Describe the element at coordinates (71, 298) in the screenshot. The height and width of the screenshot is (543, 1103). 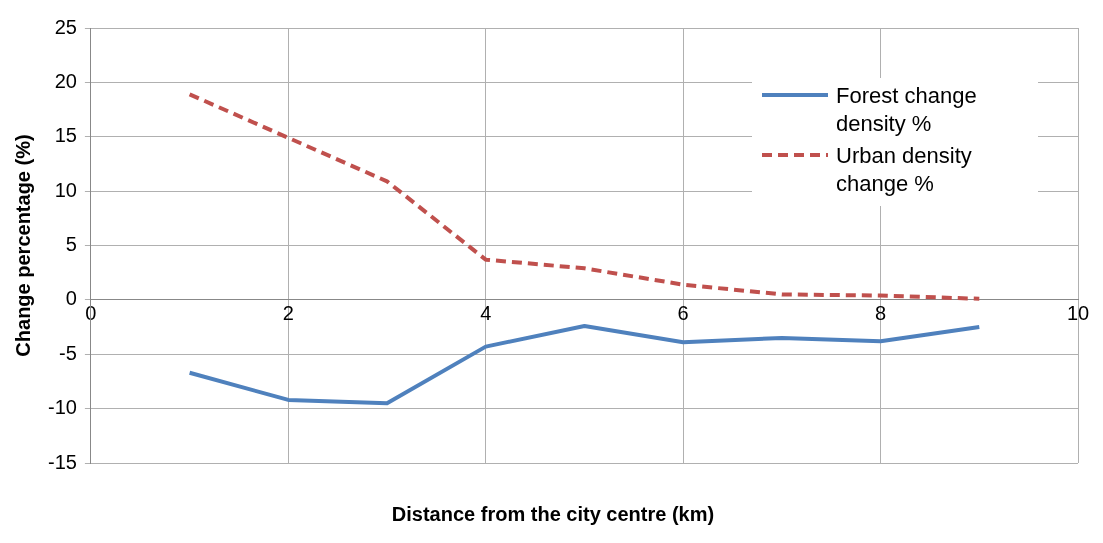
I see `y-tick-label: 0` at that location.